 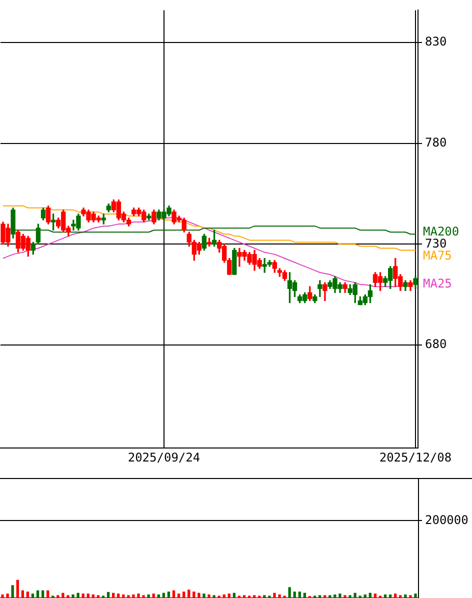 What do you see at coordinates (164, 457) in the screenshot?
I see `x-tick-label: 2025/09/24` at bounding box center [164, 457].